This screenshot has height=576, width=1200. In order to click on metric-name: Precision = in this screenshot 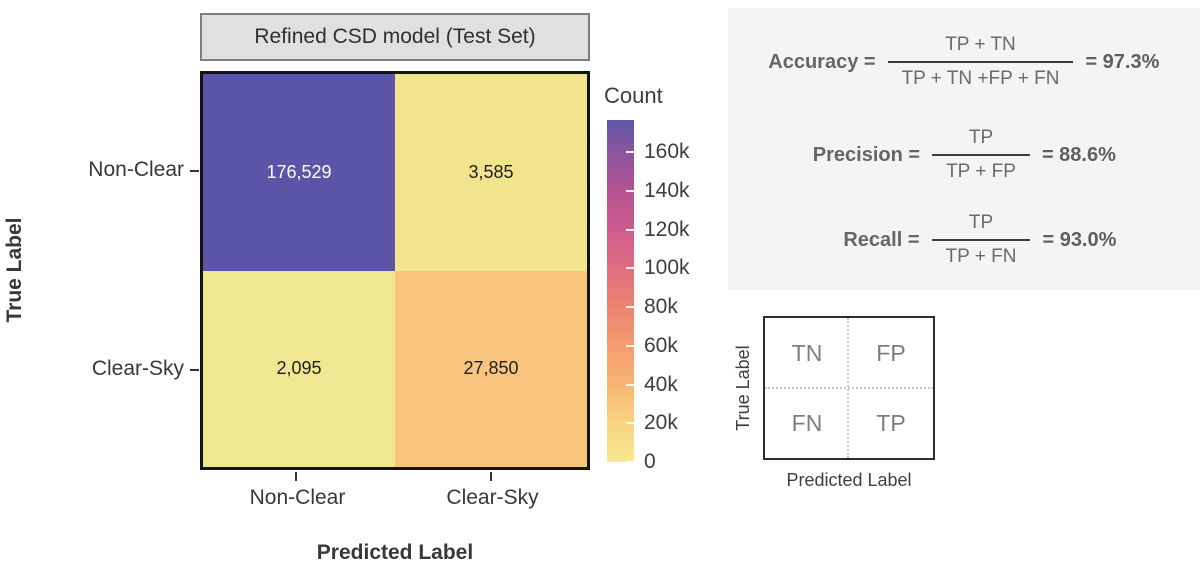, I will do `click(866, 154)`.